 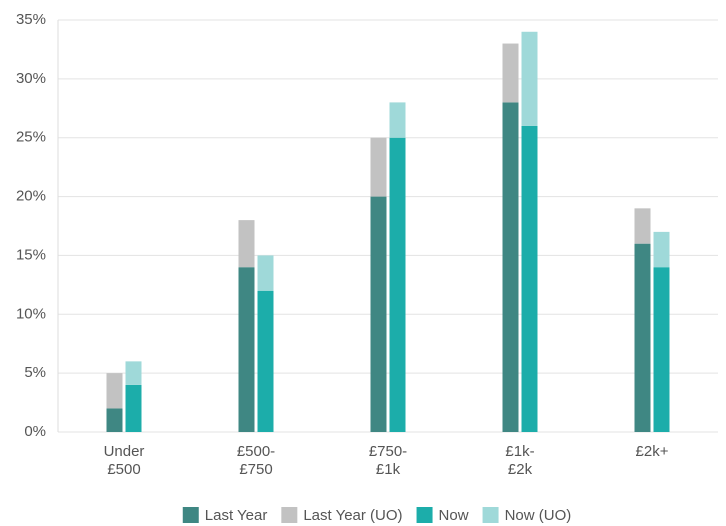 What do you see at coordinates (388, 469) in the screenshot?
I see `x-tick-label: £1k` at bounding box center [388, 469].